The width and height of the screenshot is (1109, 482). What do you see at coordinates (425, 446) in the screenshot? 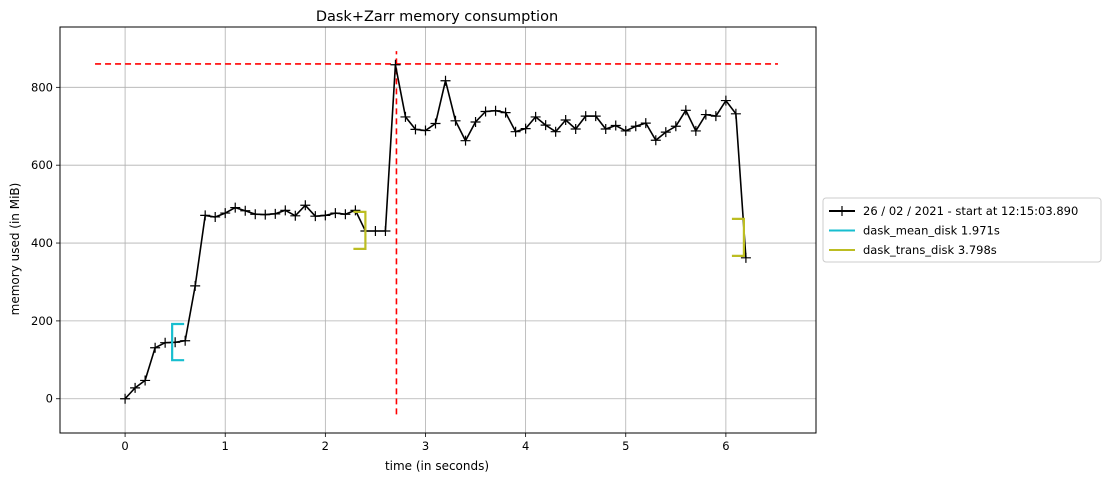
I see `x-tick-label: 3` at bounding box center [425, 446].